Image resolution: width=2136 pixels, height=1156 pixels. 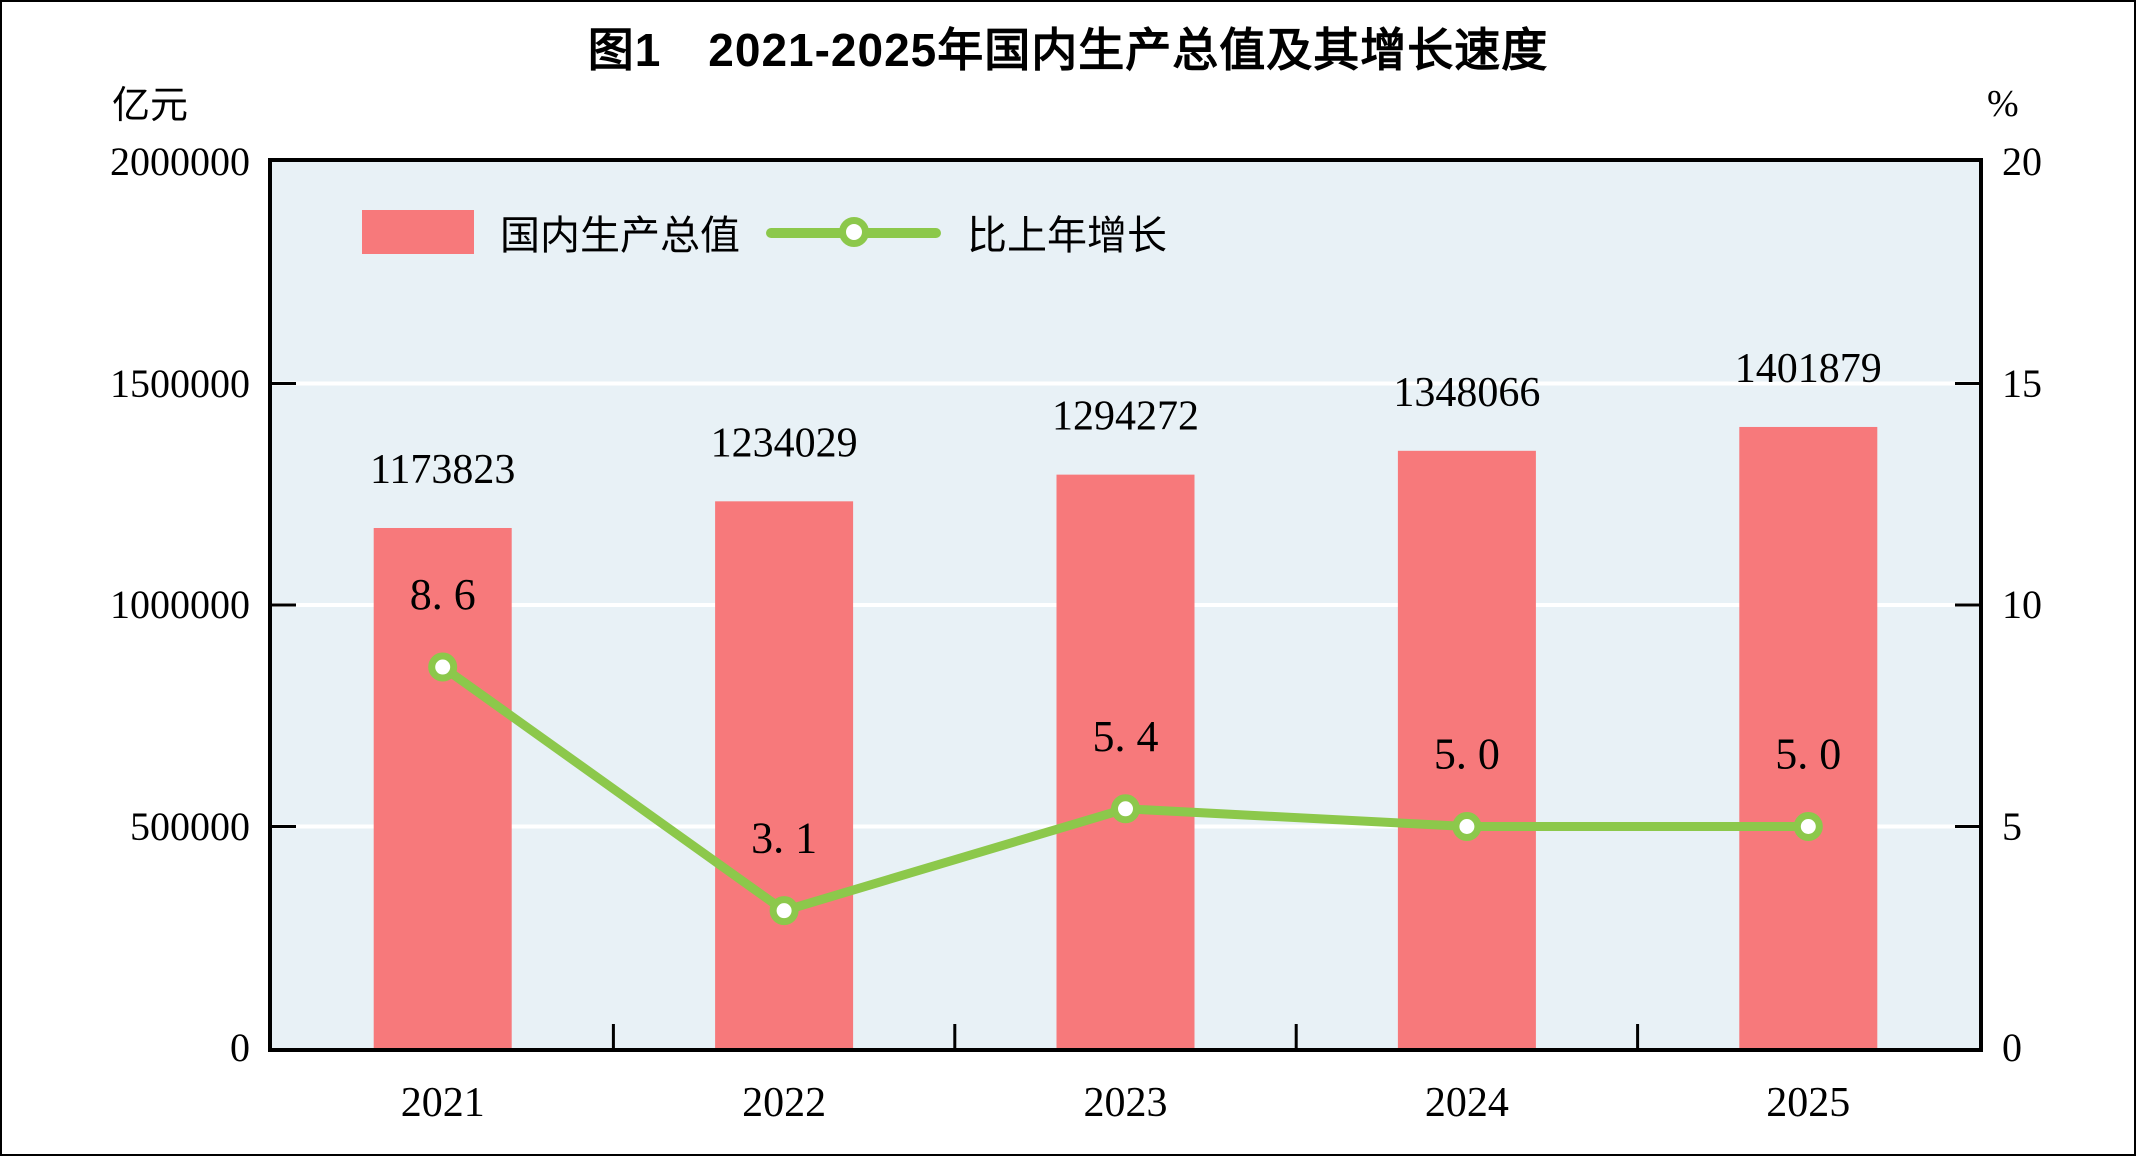 I want to click on y-axis-label-right: 5, so click(x=2012, y=826).